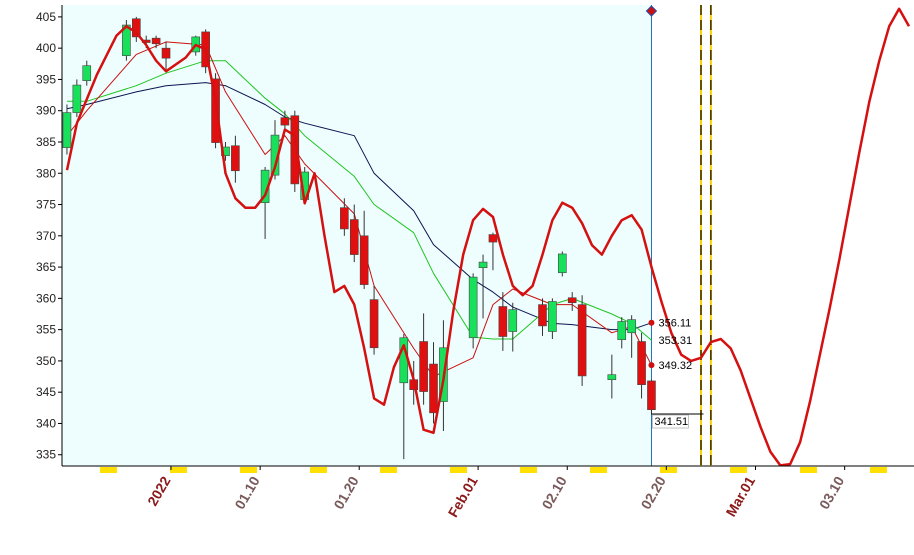 This screenshot has width=914, height=555. What do you see at coordinates (46, 392) in the screenshot?
I see `y-tick-label: 345` at bounding box center [46, 392].